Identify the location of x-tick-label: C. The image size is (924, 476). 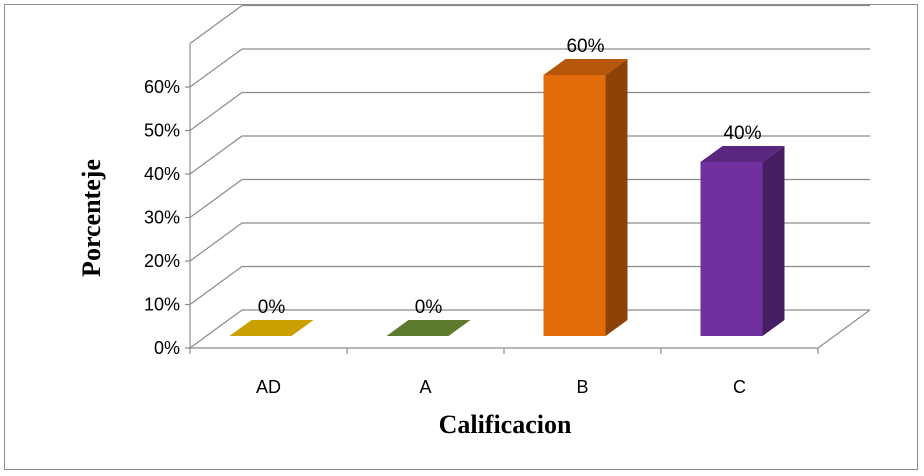
(739, 387).